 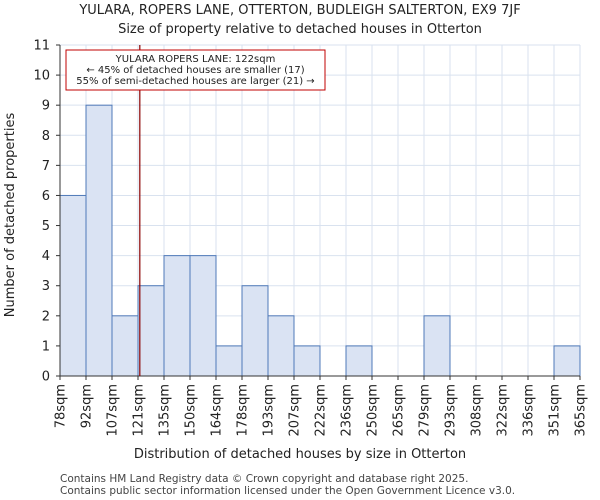 What do you see at coordinates (46, 316) in the screenshot?
I see `y-tick-label: 2` at bounding box center [46, 316].